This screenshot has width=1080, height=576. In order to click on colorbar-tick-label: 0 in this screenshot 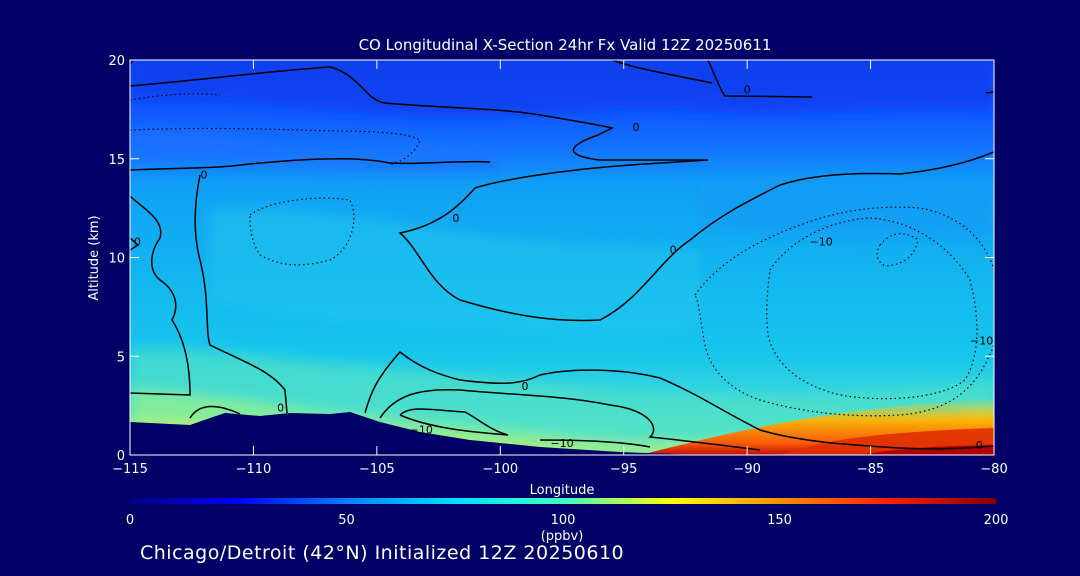, I will do `click(130, 520)`.